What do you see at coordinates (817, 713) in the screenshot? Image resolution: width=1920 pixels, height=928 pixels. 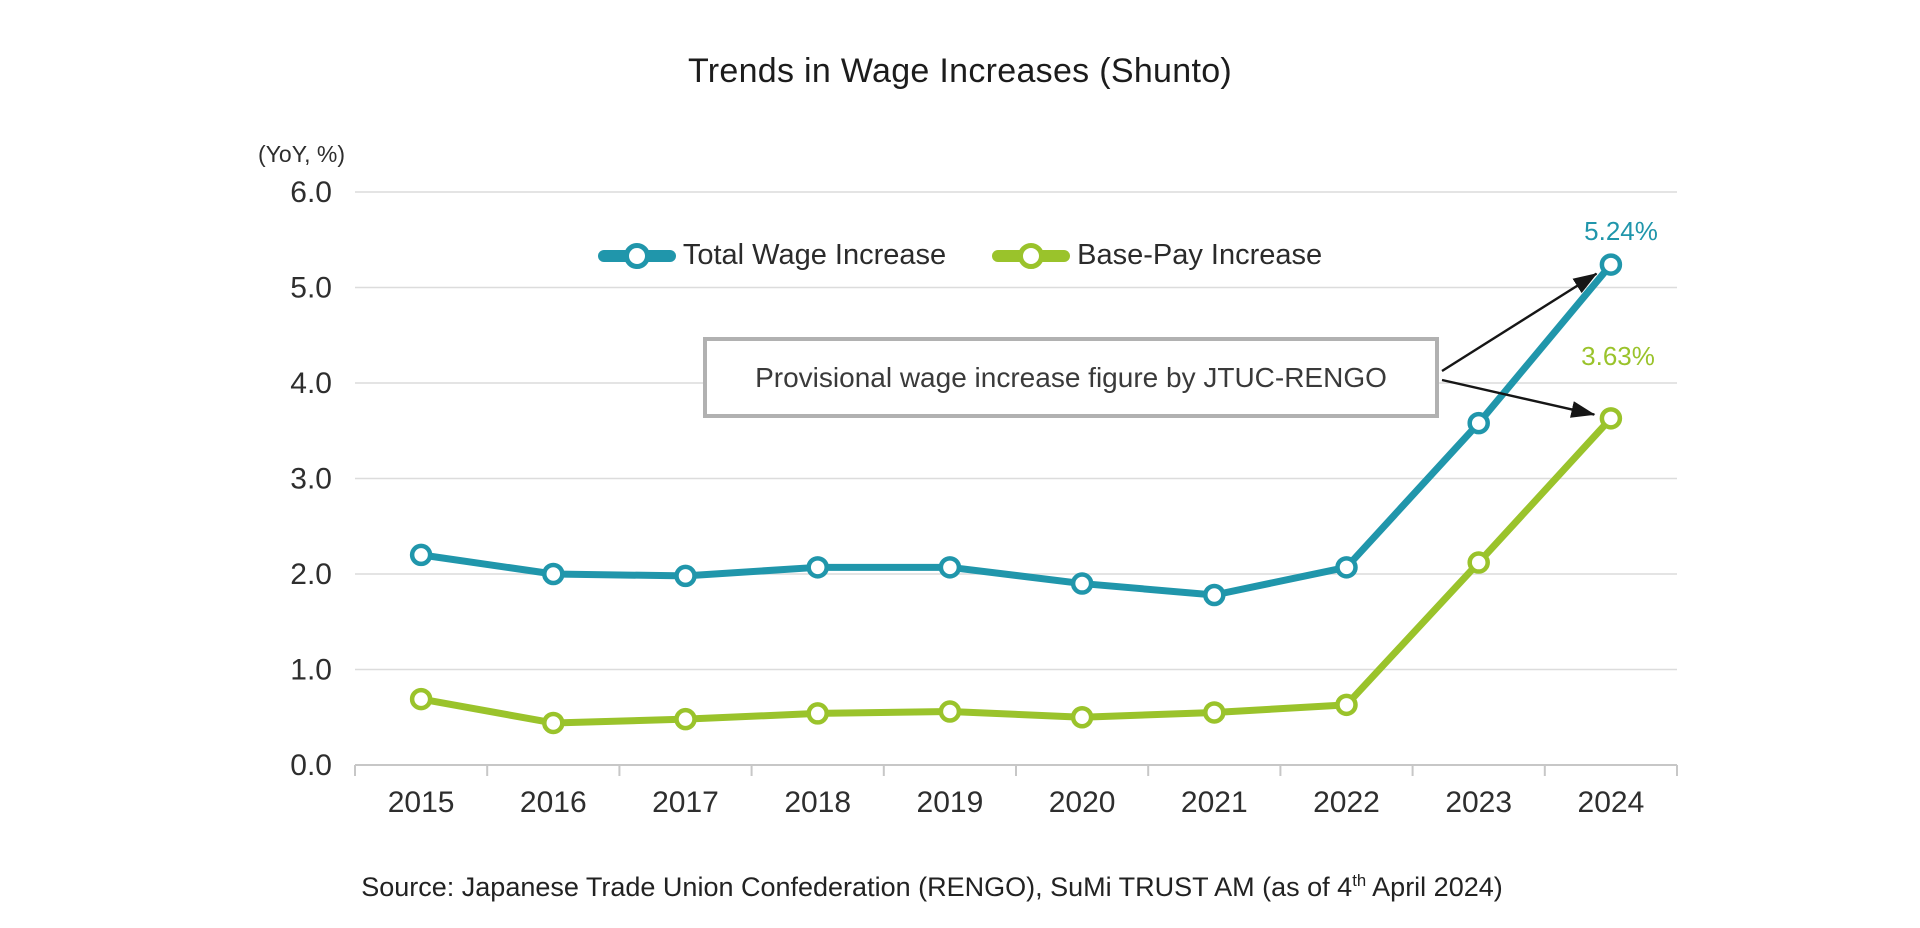 I see `base-pay-increase-point-2018` at bounding box center [817, 713].